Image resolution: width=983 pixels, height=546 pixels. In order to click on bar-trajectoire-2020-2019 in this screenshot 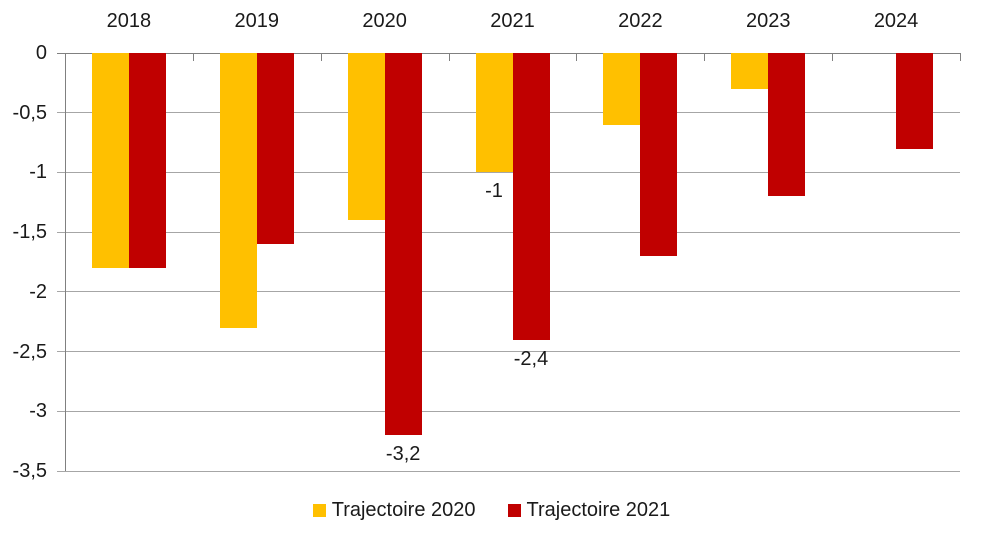, I will do `click(238, 190)`.